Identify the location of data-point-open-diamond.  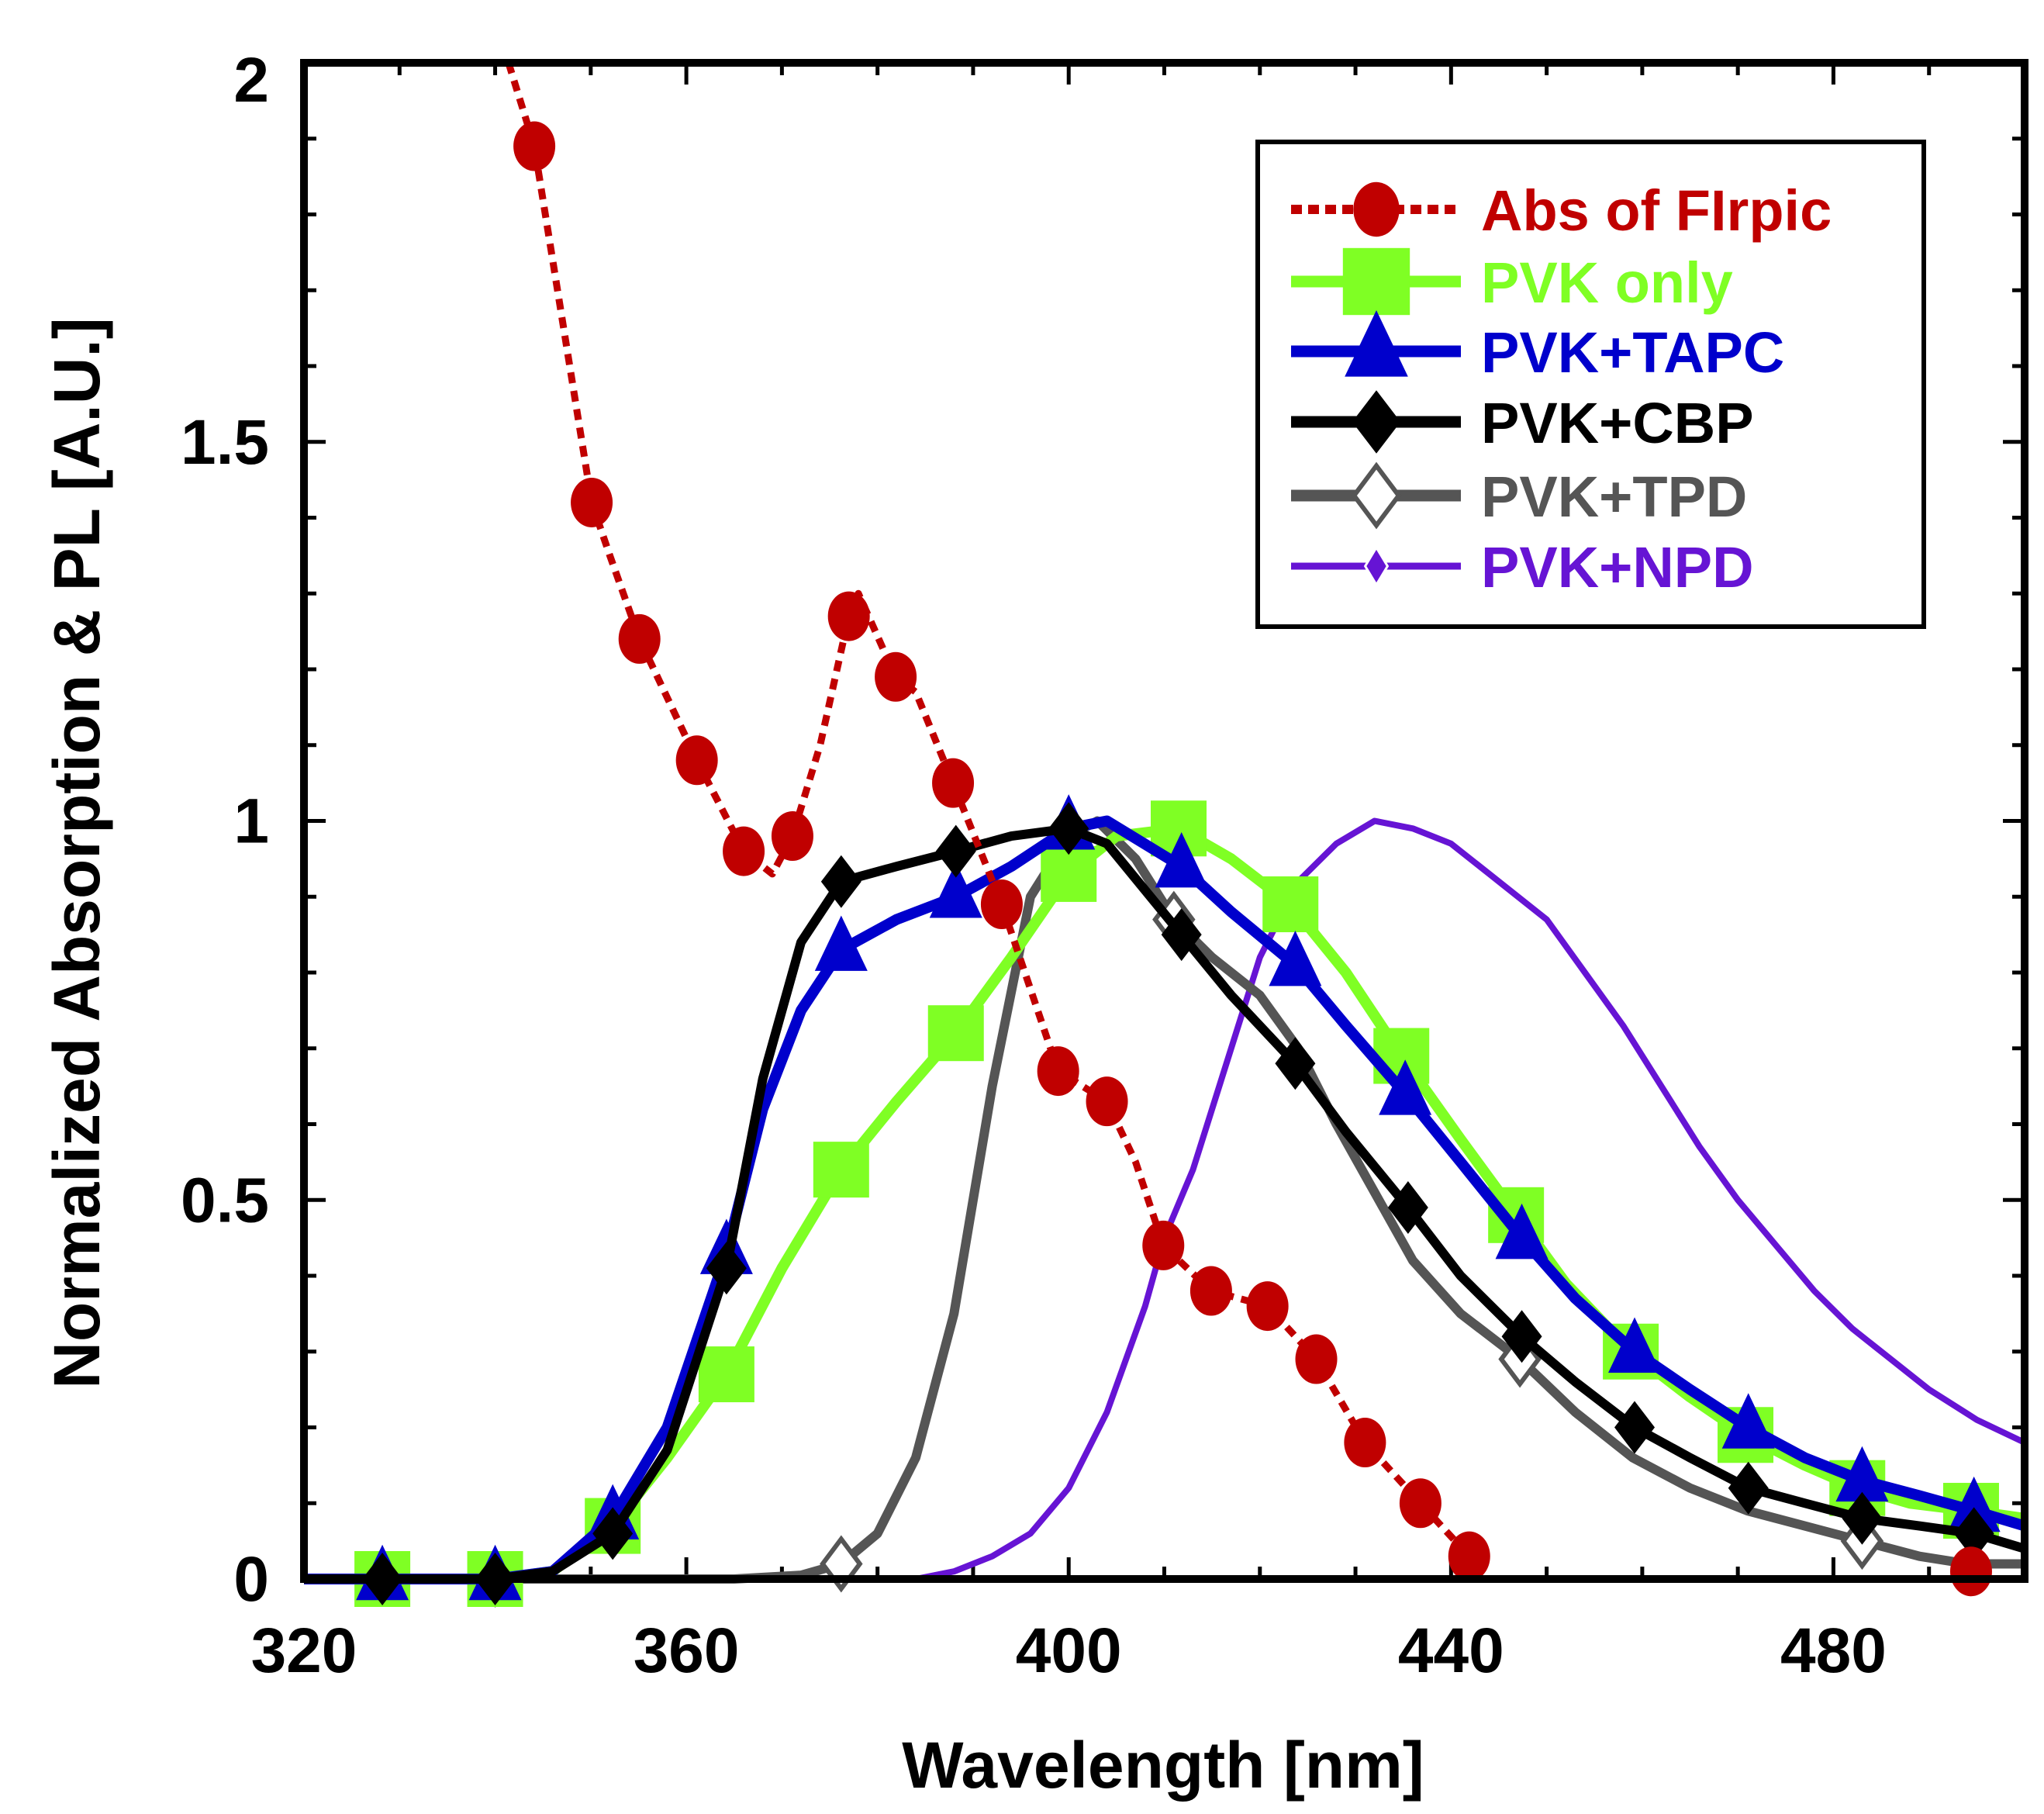
(1376, 496).